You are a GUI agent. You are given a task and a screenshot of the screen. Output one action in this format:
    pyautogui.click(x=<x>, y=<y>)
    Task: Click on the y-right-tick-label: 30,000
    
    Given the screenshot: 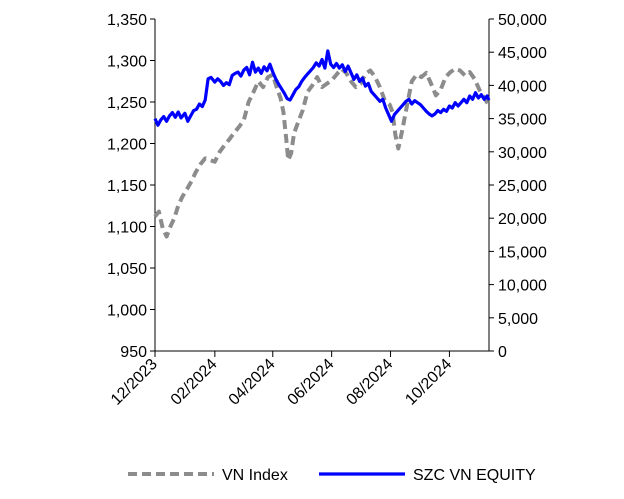 What is the action you would take?
    pyautogui.click(x=522, y=153)
    